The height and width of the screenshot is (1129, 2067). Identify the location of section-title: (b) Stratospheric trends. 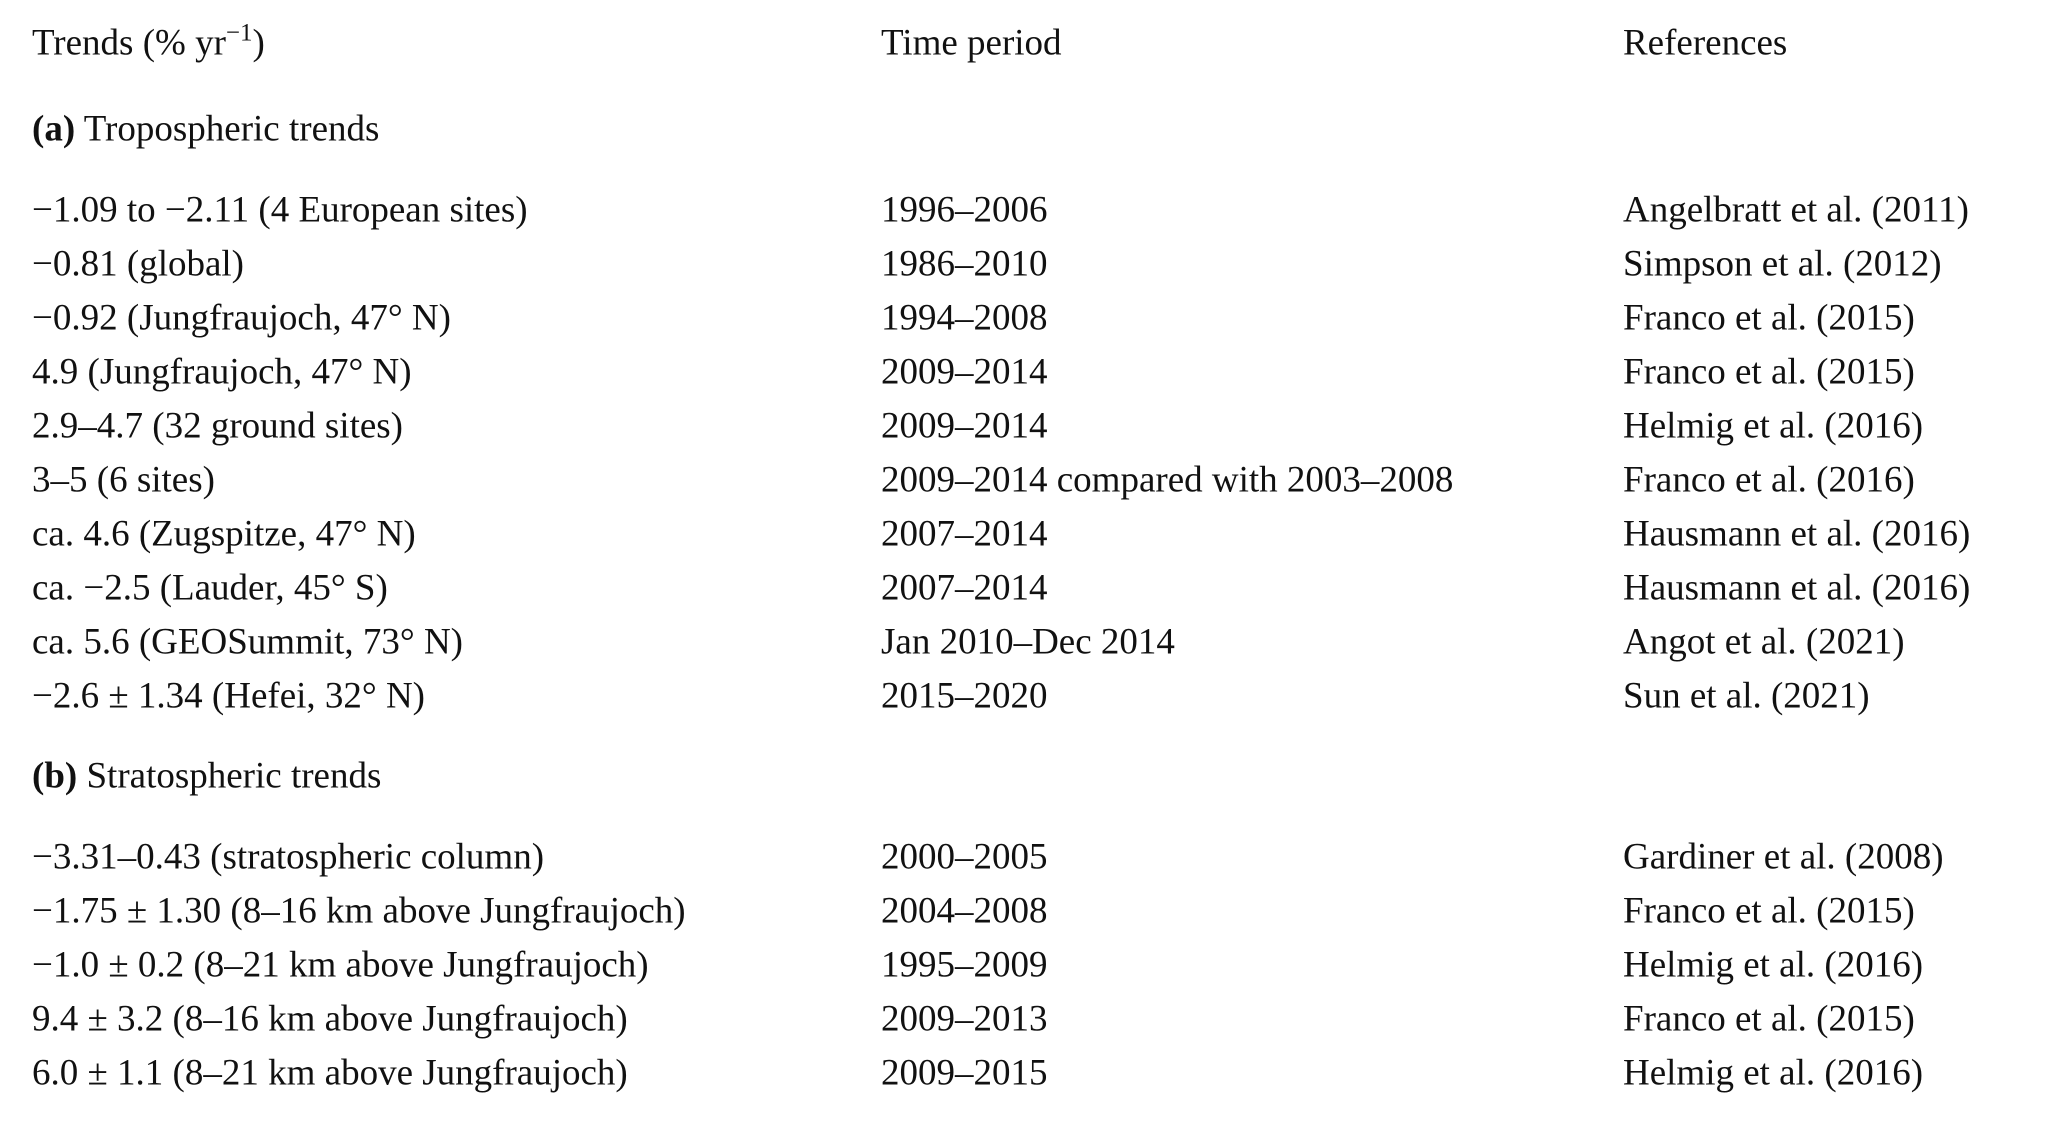
(206, 776).